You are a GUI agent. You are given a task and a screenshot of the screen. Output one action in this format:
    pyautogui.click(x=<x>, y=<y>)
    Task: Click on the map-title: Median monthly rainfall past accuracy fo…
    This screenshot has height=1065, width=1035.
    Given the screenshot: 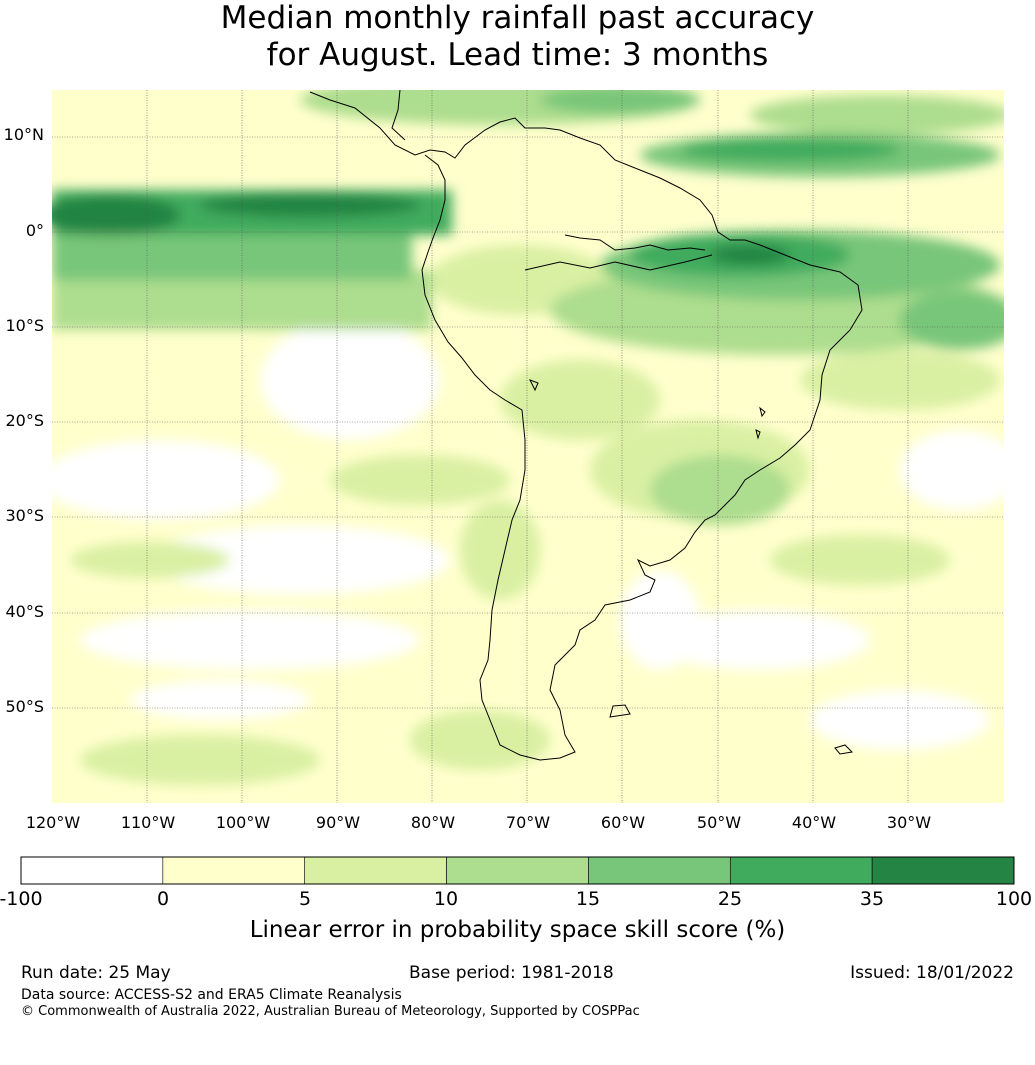 What is the action you would take?
    pyautogui.click(x=517, y=37)
    